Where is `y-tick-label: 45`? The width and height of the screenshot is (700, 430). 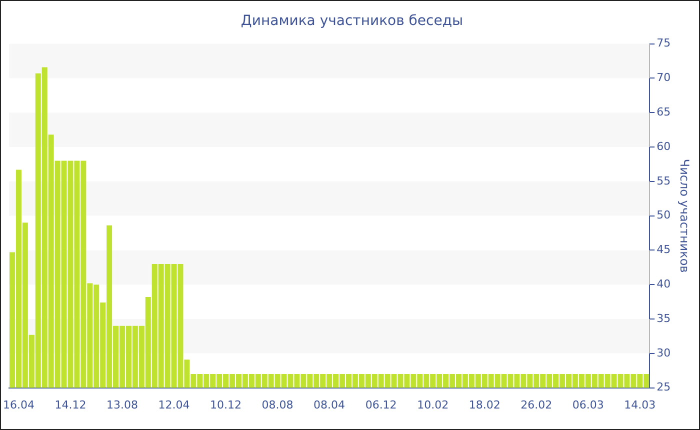
y-tick-label: 45 is located at coordinates (663, 249).